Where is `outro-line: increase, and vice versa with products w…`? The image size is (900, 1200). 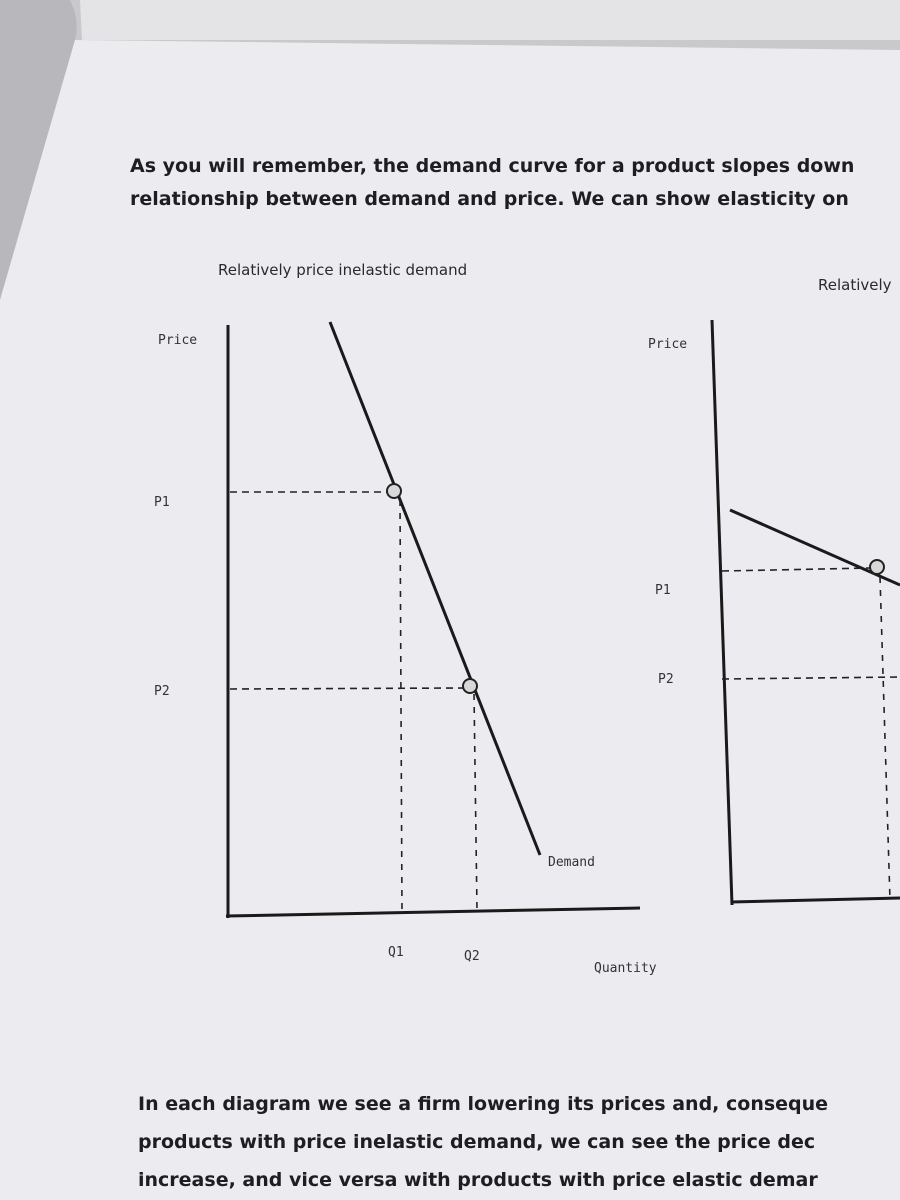
outro-line: increase, and vice versa with products w… is located at coordinates (478, 1180).